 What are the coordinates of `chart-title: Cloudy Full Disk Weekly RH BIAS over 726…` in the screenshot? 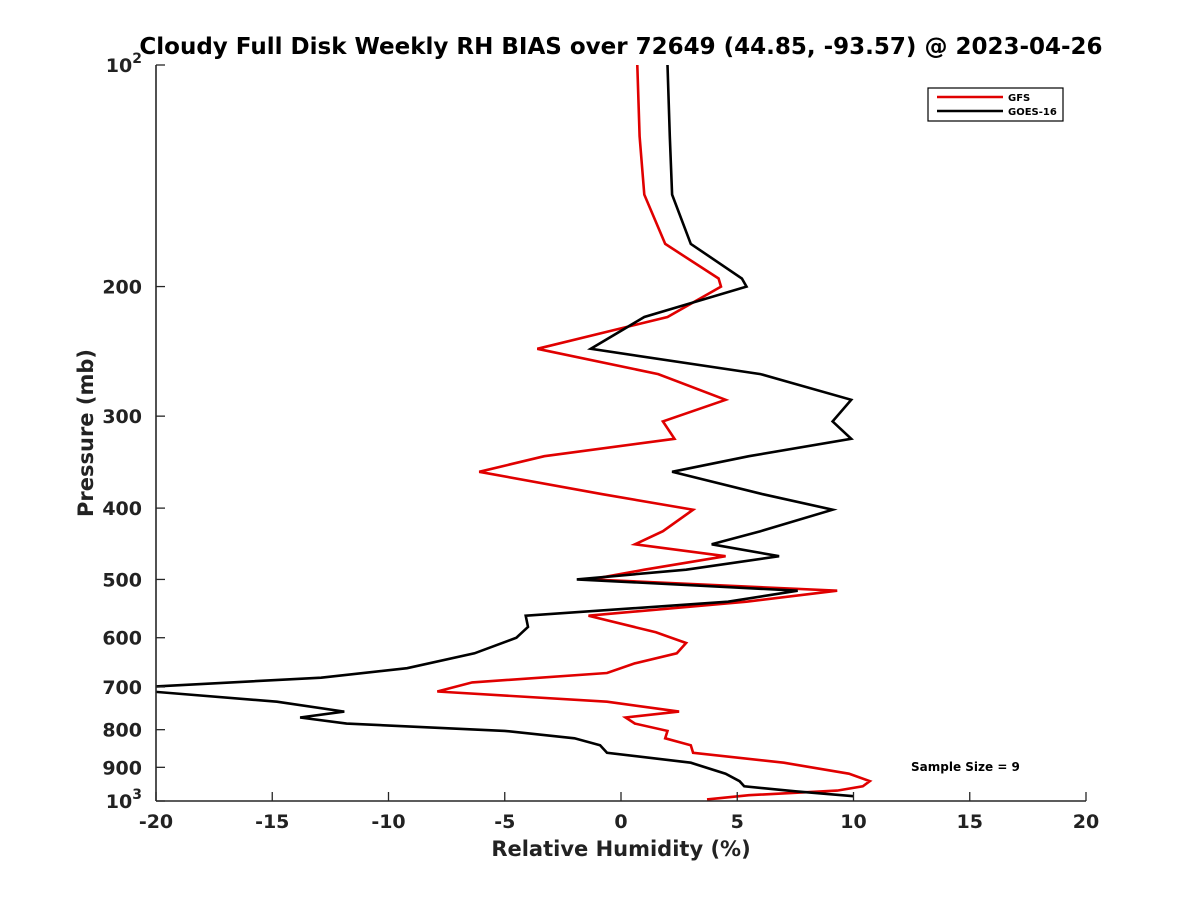 It's located at (620, 47).